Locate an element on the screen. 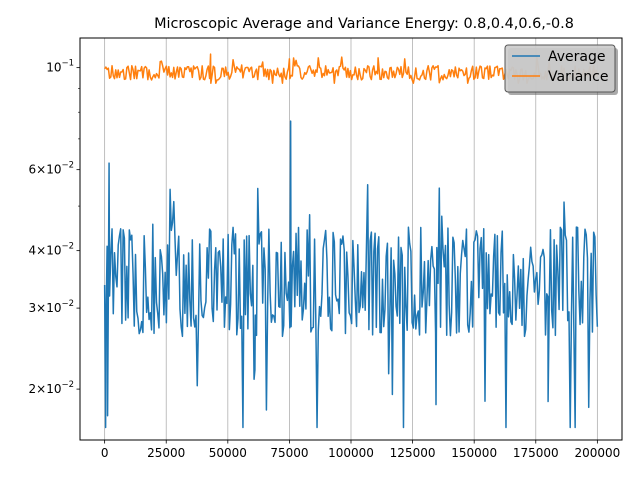  x-tick-label: 200000 is located at coordinates (597, 453).